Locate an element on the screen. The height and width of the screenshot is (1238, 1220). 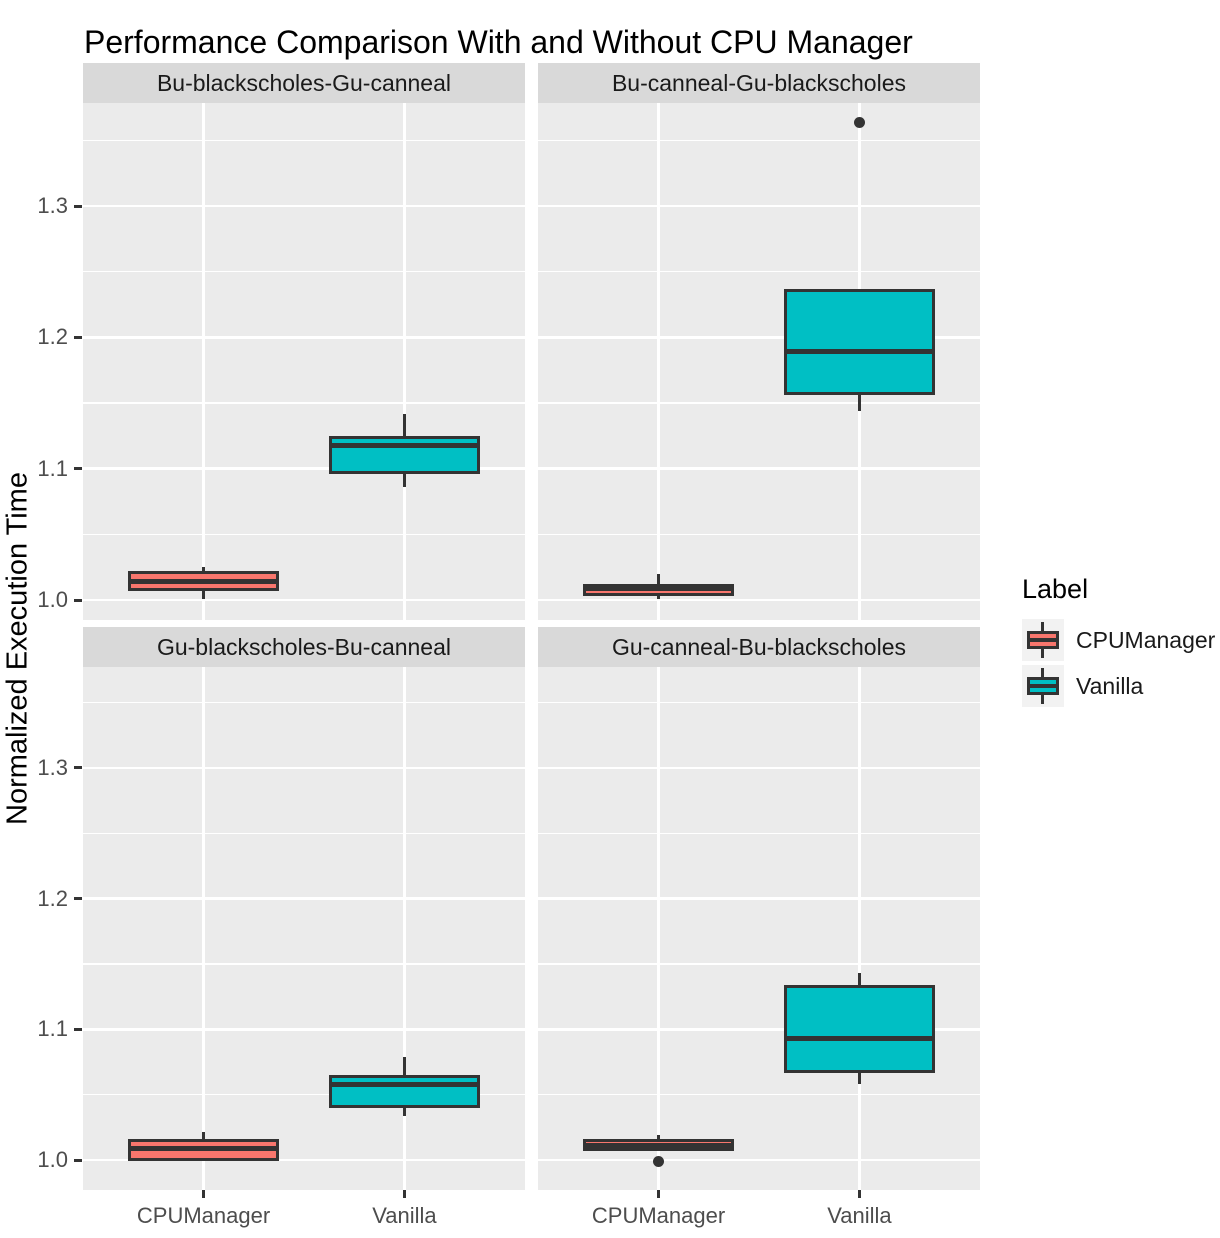
legend-entry: Vanilla is located at coordinates (1118, 686).